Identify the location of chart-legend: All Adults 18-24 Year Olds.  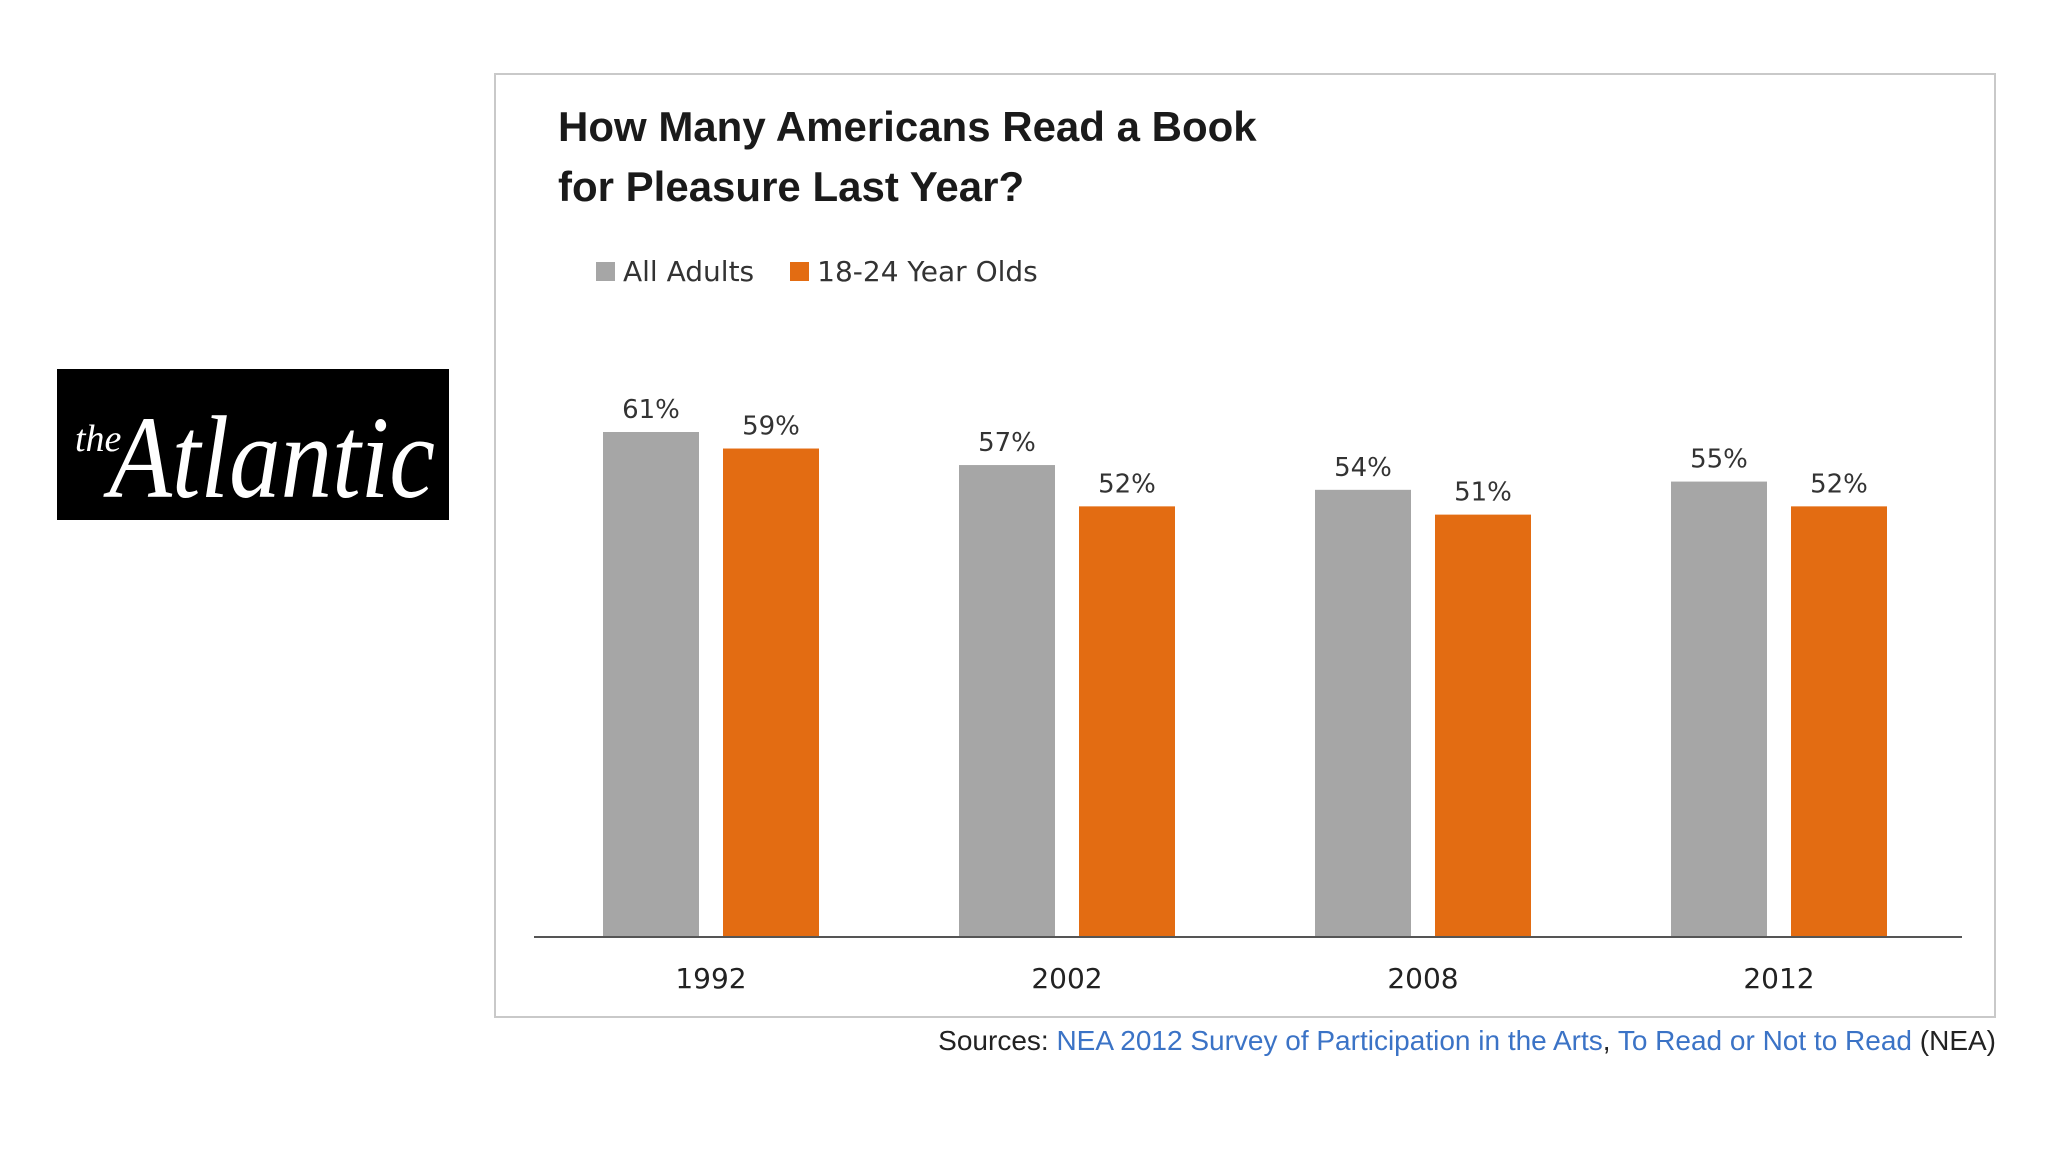
(835, 271).